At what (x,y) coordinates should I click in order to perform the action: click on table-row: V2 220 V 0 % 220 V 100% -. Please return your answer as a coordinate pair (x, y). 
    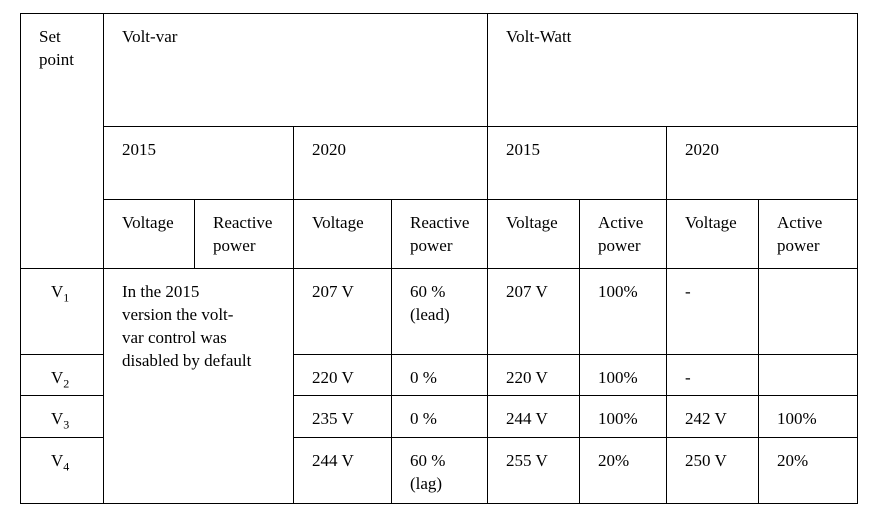
    Looking at the image, I should click on (439, 375).